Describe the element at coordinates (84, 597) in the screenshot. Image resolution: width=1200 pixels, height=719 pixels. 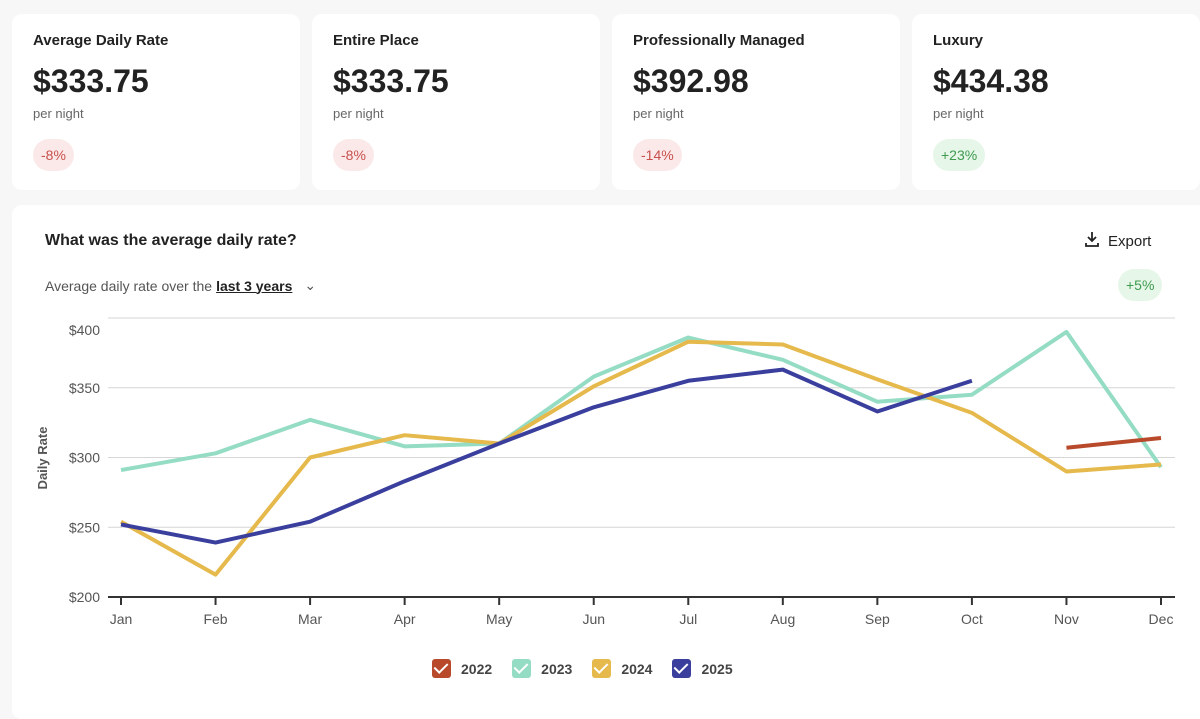
I see `y-tick-label: $200` at that location.